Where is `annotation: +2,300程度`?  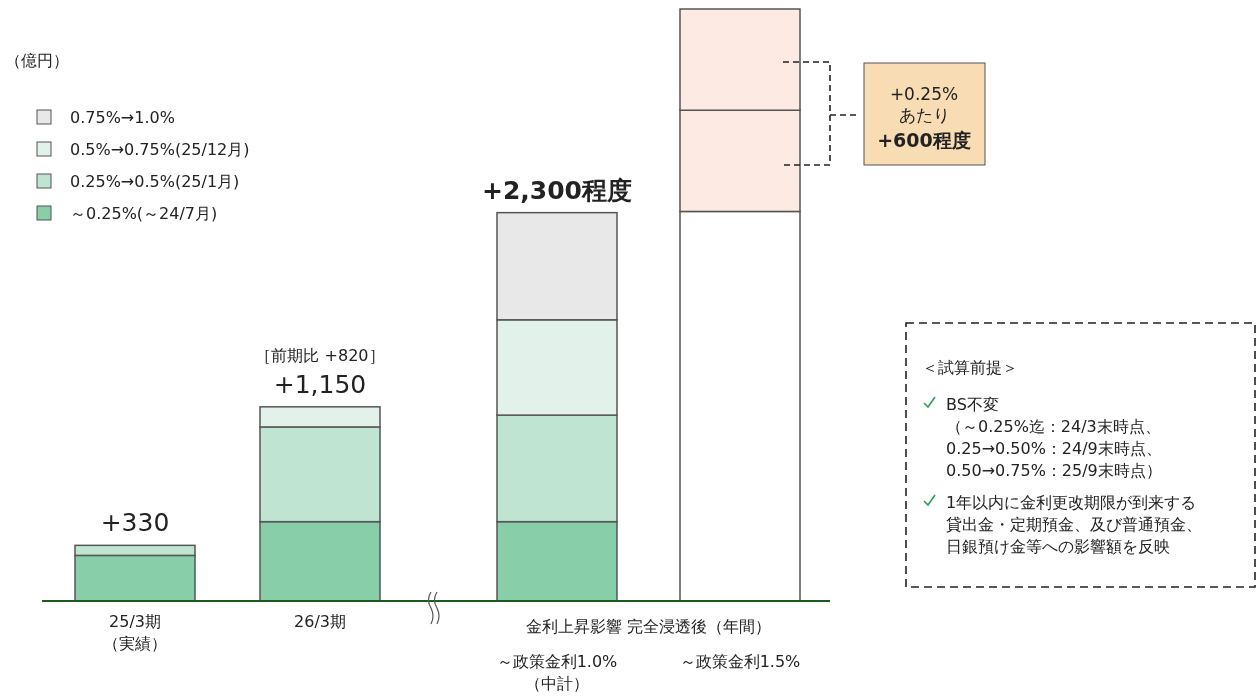 annotation: +2,300程度 is located at coordinates (557, 190).